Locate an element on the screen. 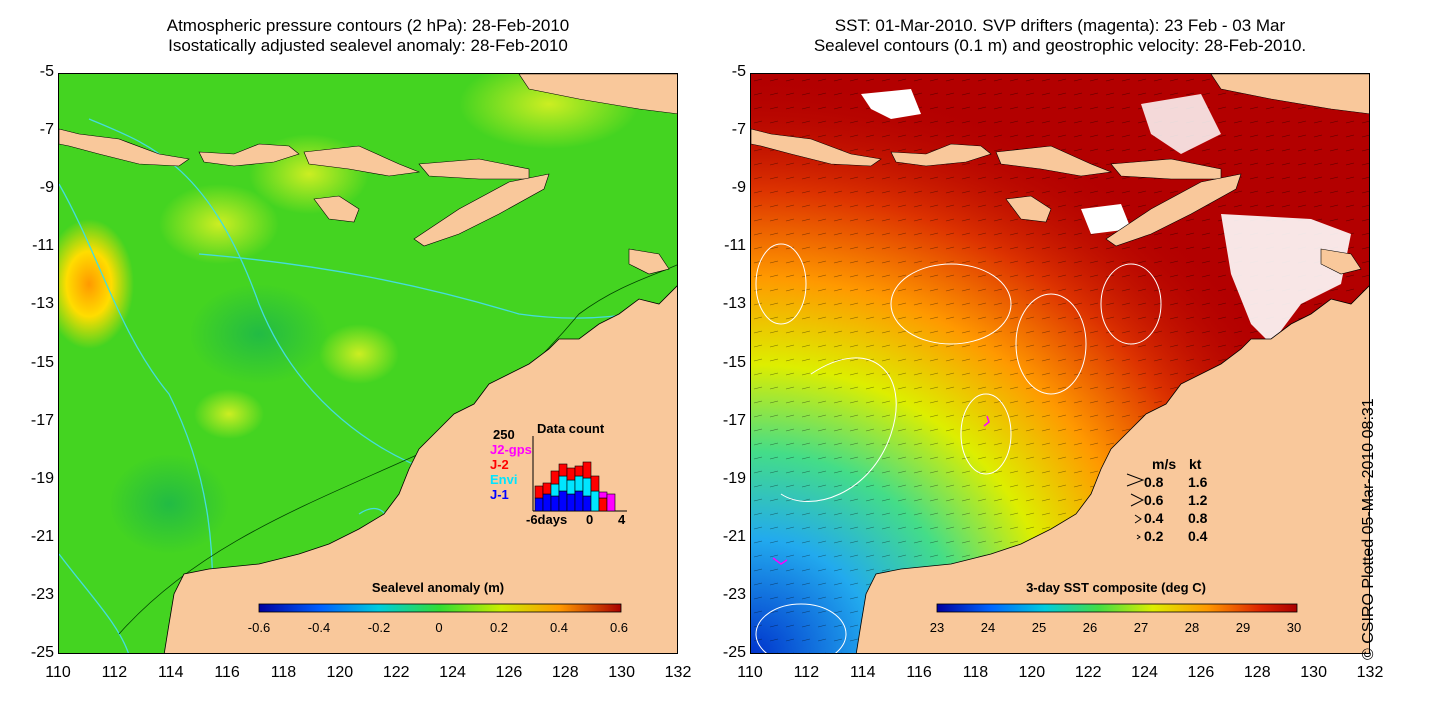 The image size is (1440, 720). sst-tick-3: 26 is located at coordinates (1090, 627).